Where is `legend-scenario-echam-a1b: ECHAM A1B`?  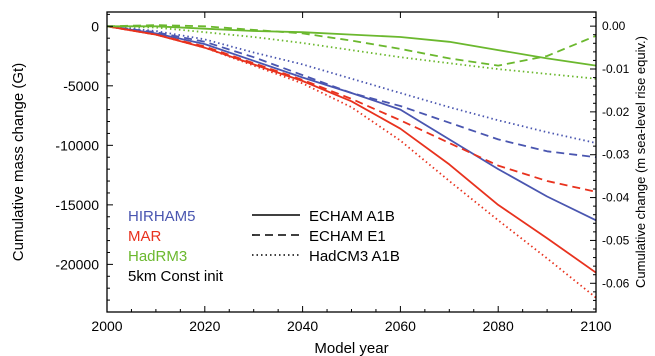
legend-scenario-echam-a1b: ECHAM A1B is located at coordinates (352, 216).